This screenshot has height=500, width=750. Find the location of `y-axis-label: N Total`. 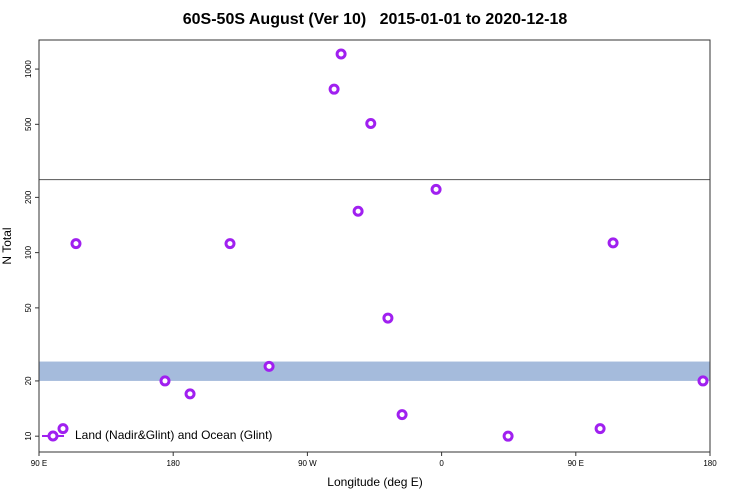

y-axis-label: N Total is located at coordinates (7, 245).